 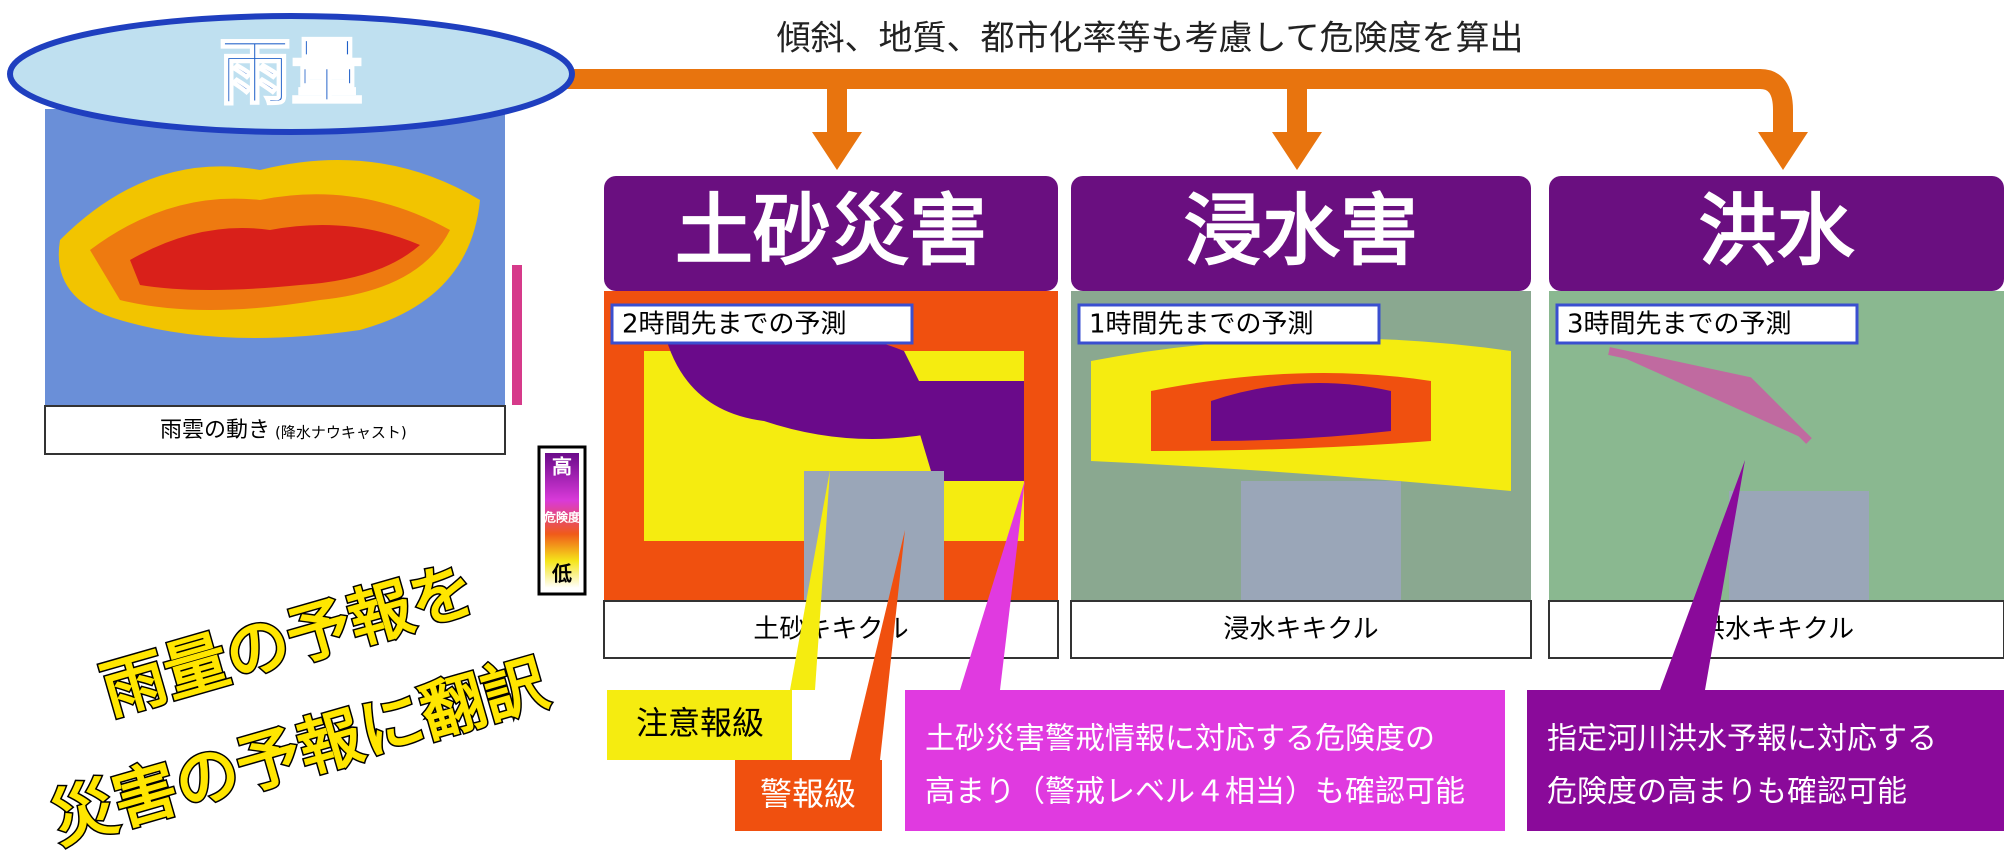 I want to click on rain-ellipse, so click(x=291, y=74).